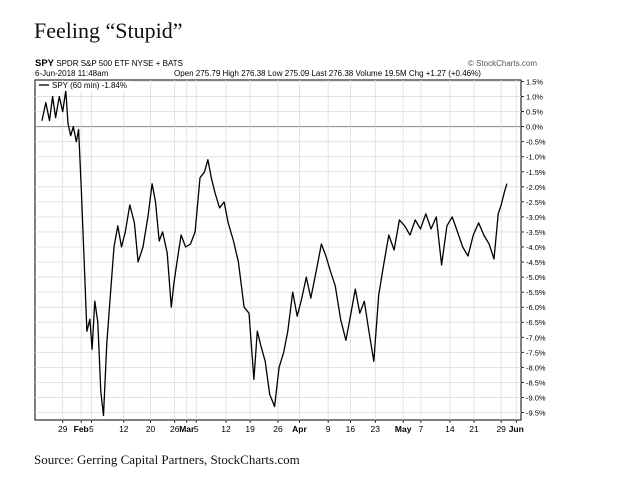 The width and height of the screenshot is (640, 480). Describe the element at coordinates (187, 429) in the screenshot. I see `x-tick-label: Mar` at that location.